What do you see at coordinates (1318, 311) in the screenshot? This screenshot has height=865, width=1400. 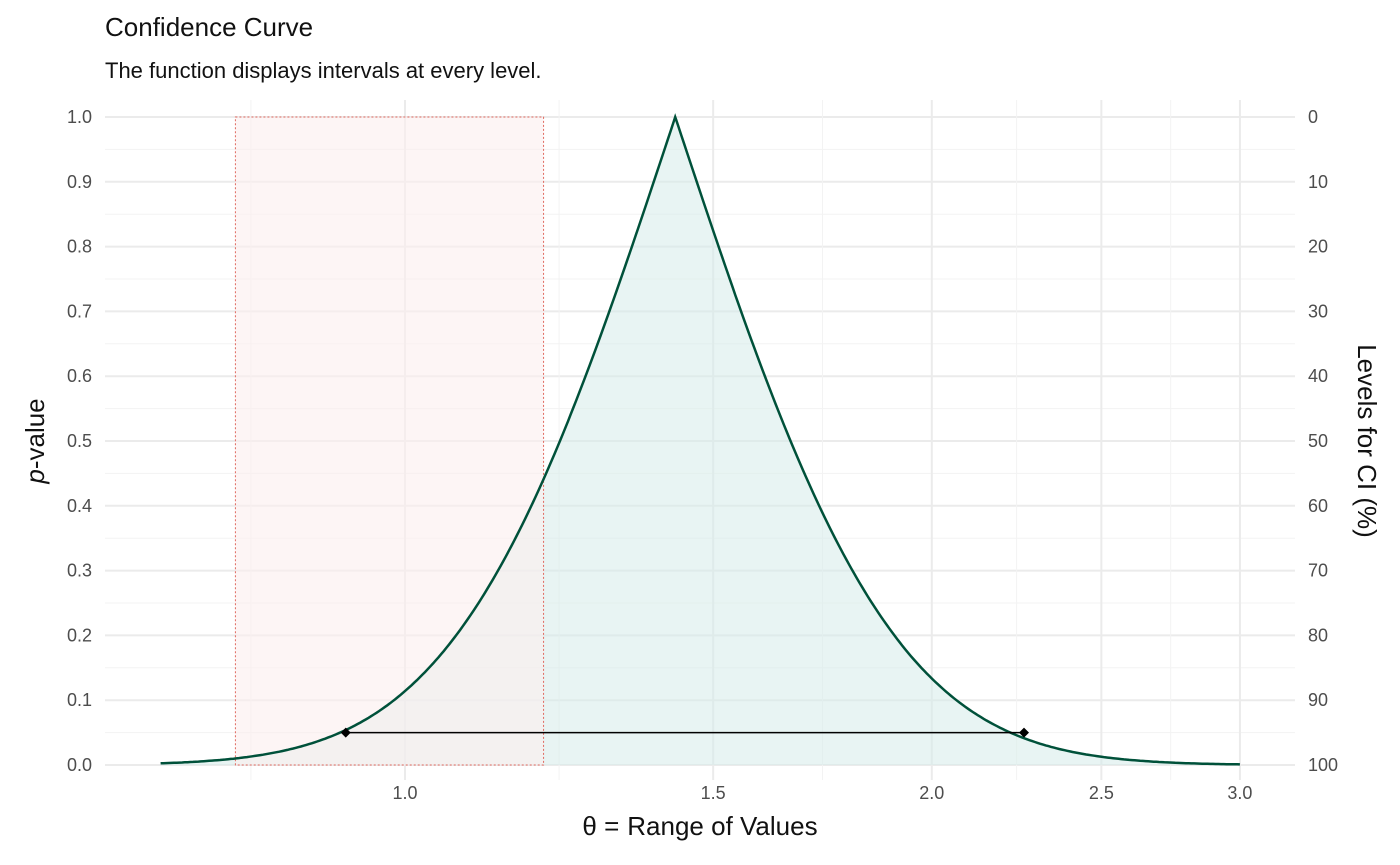 I see `y-right-tick-label: 30` at bounding box center [1318, 311].